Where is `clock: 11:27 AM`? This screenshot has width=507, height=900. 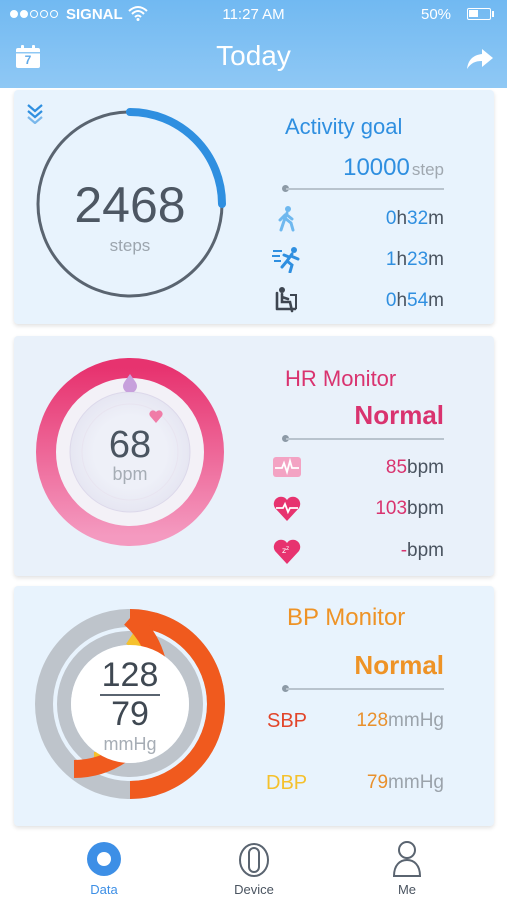 clock: 11:27 AM is located at coordinates (253, 14).